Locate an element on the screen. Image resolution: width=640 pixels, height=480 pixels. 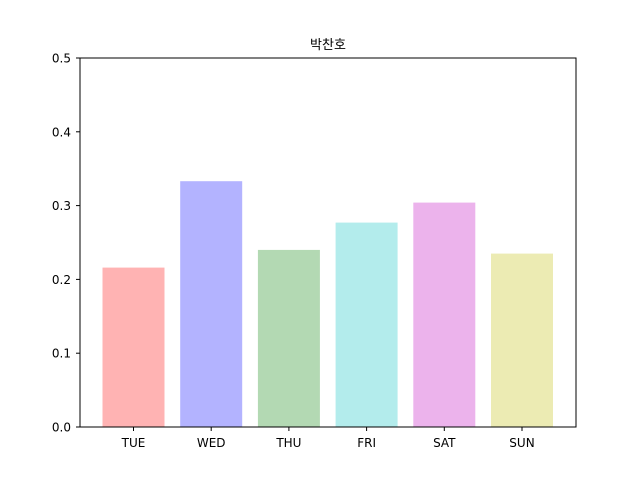
y-tick-label-0: 0.0 is located at coordinates (61, 428).